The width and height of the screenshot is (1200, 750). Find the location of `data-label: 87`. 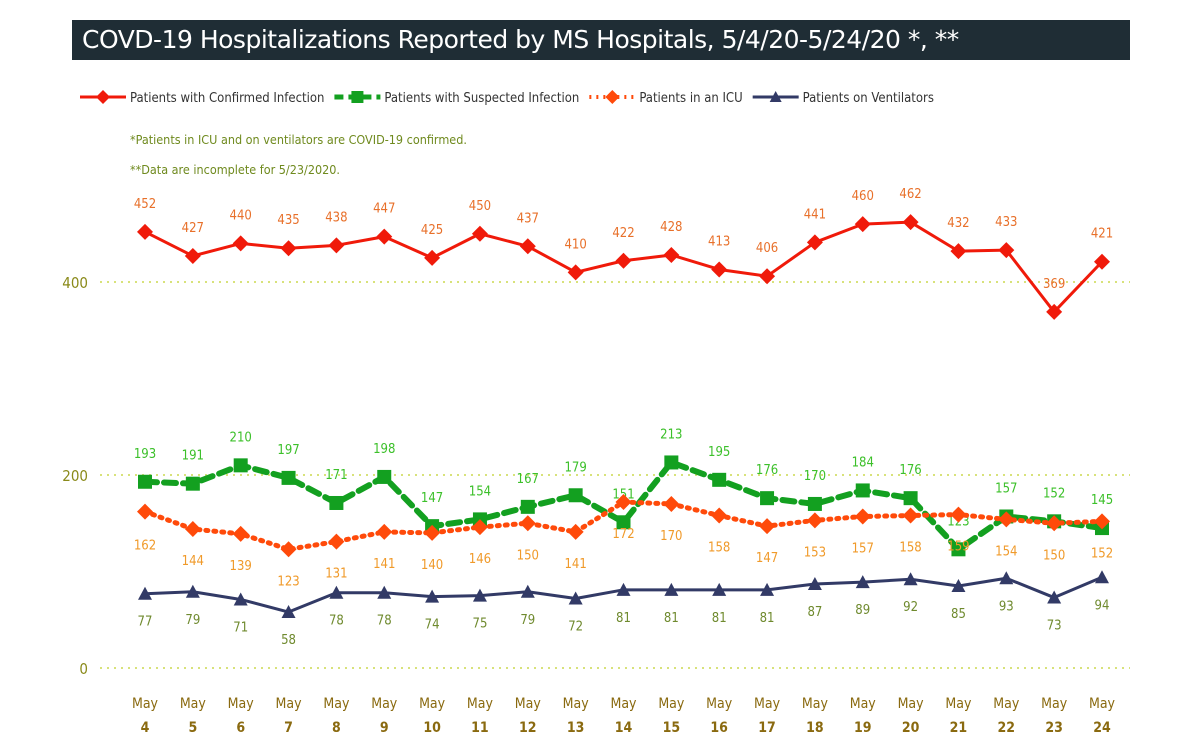

data-label: 87 is located at coordinates (814, 612).